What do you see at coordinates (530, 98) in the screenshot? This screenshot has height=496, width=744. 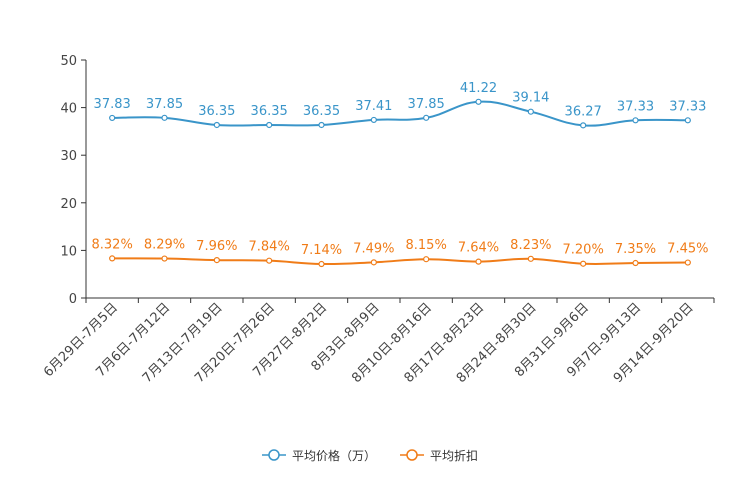 I see `data-label: 39.14` at bounding box center [530, 98].